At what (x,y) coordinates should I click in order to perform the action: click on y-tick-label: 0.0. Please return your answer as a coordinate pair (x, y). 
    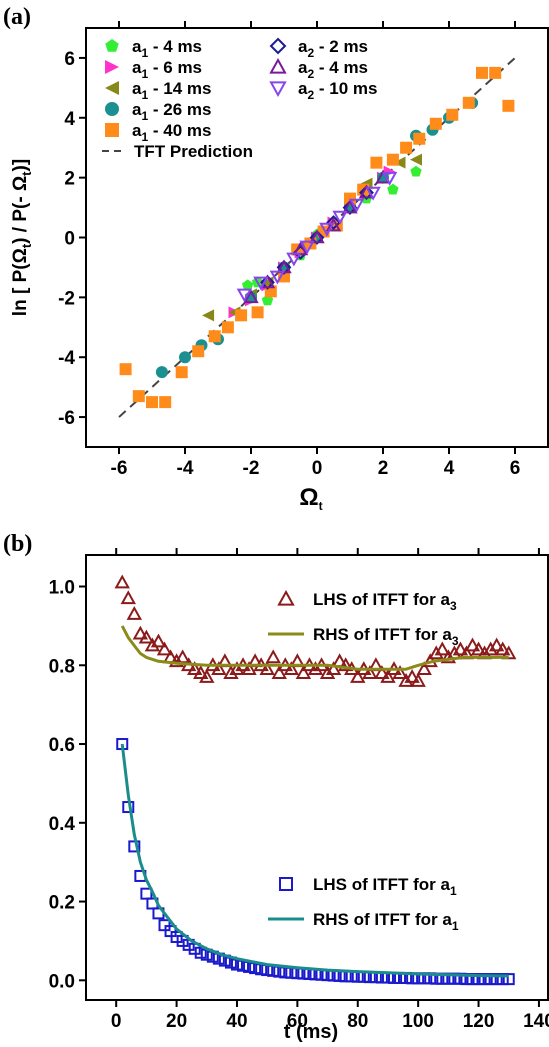
    Looking at the image, I should click on (62, 981).